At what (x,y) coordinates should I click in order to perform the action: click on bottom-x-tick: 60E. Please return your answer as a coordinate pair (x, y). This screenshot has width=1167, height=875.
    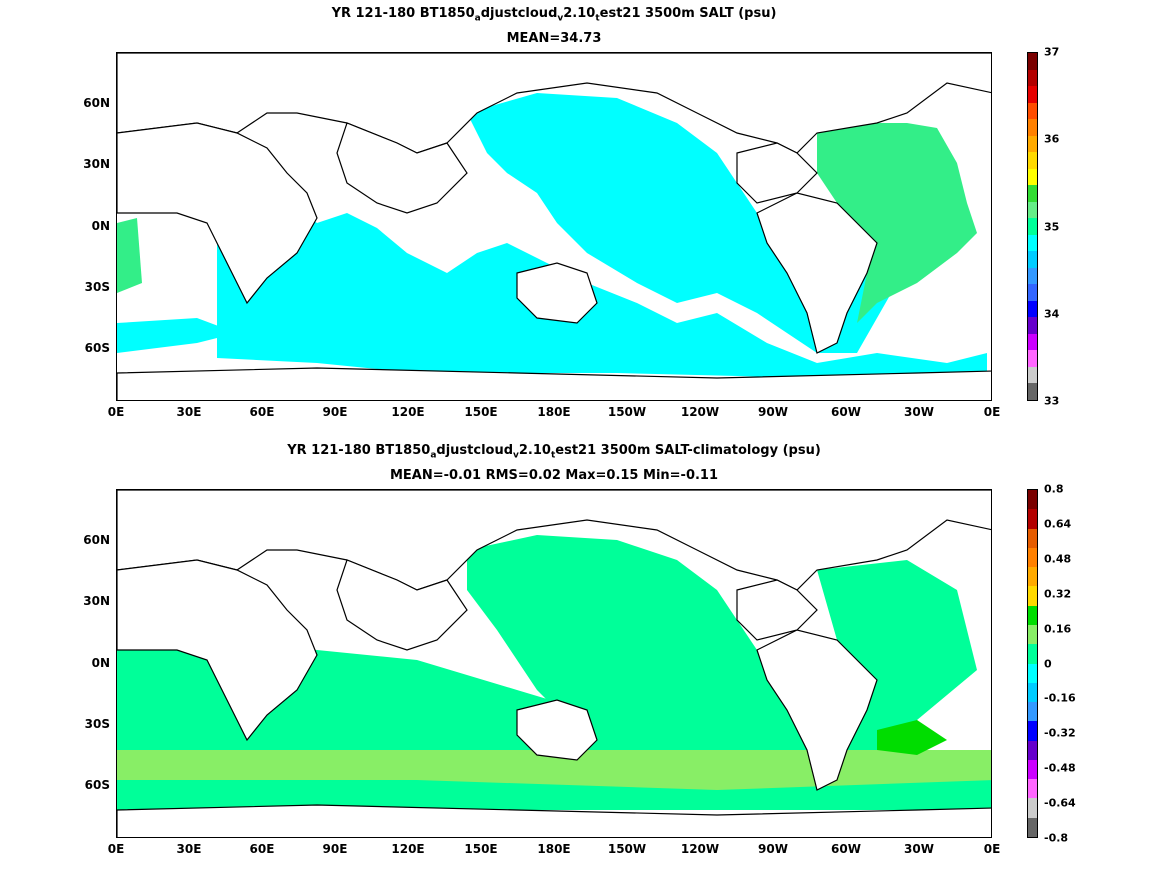
    Looking at the image, I should click on (262, 849).